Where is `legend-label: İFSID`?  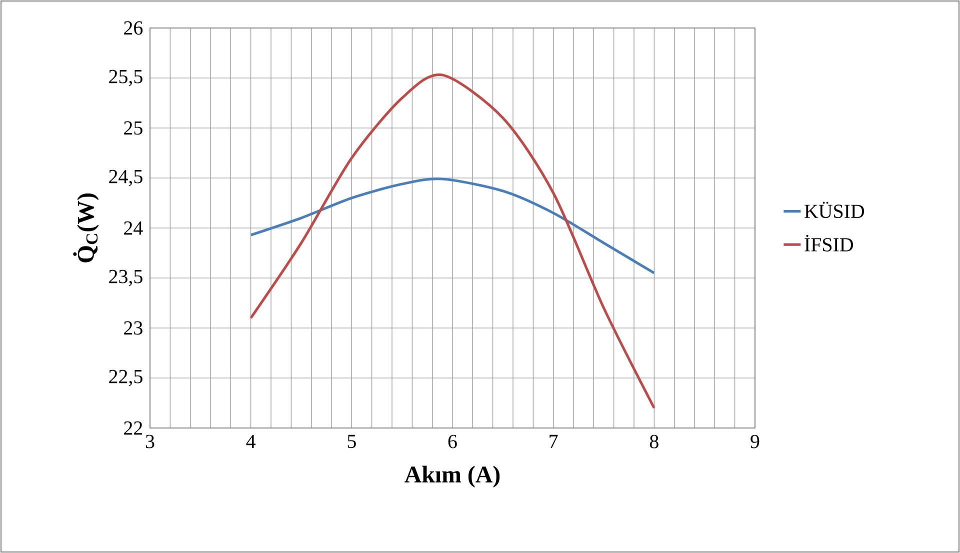 legend-label: İFSID is located at coordinates (828, 243).